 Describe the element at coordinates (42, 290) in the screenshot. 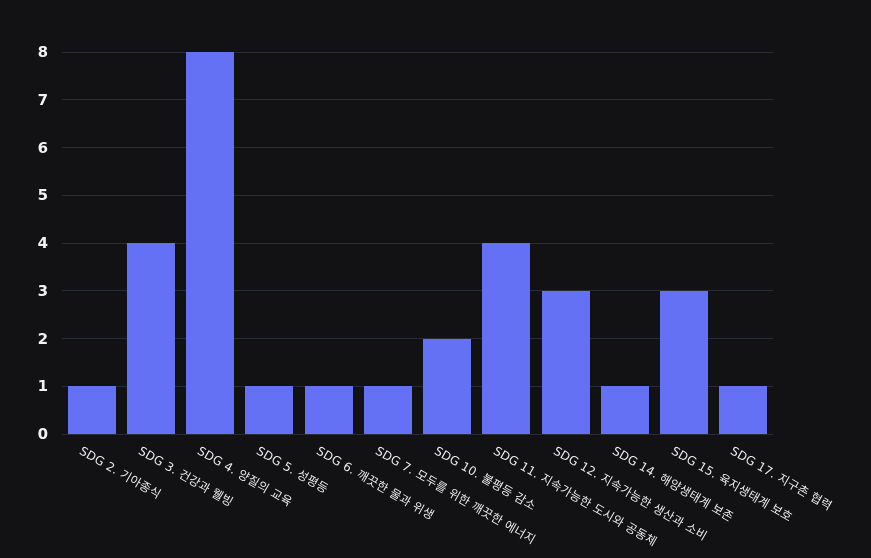

I see `y-tick-label: 3` at that location.